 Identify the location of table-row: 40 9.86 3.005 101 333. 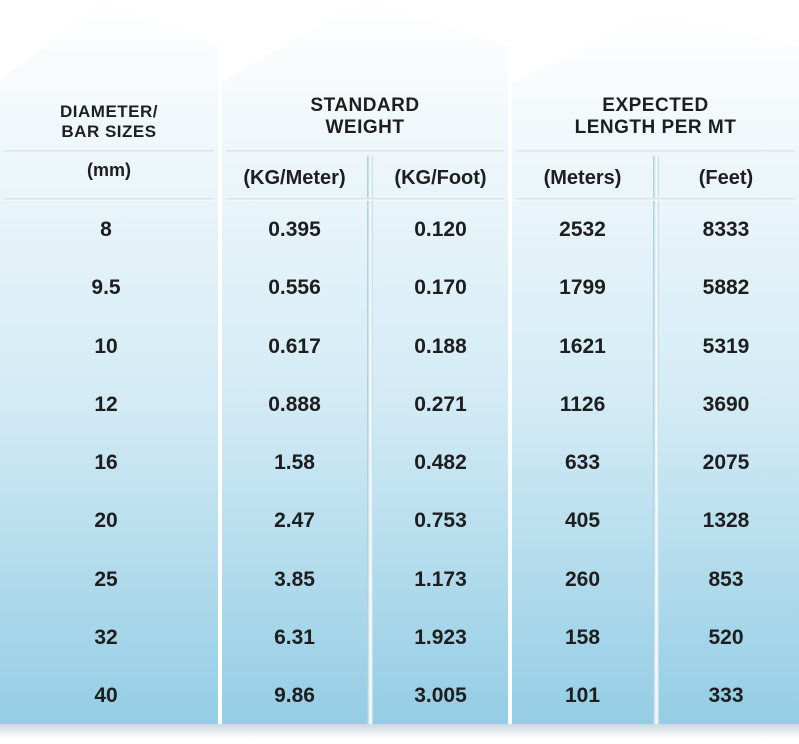
(399, 696).